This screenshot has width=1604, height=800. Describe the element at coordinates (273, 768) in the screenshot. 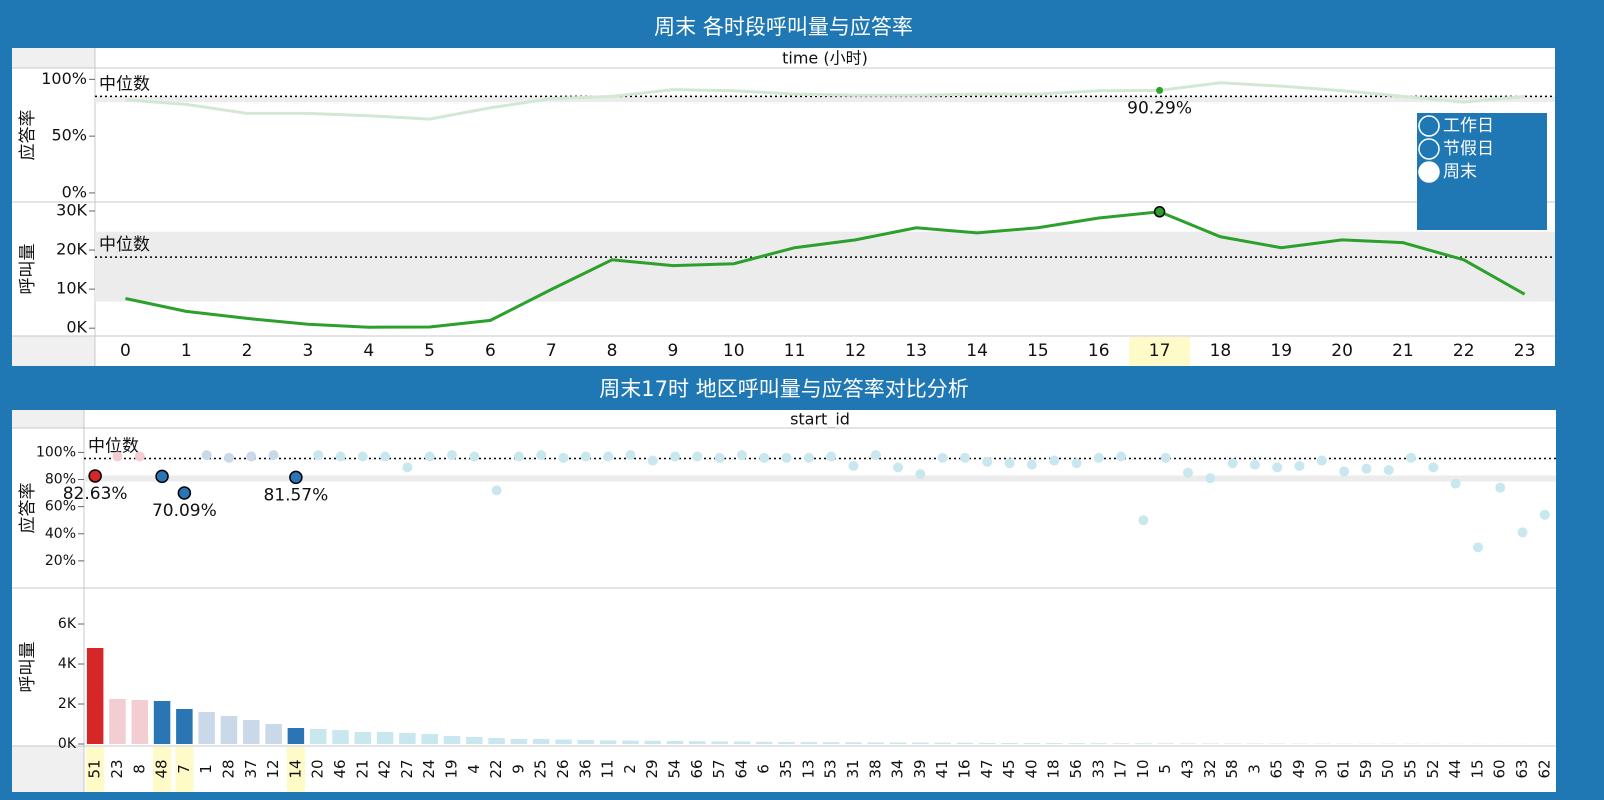

I see `x-tick-label: 12` at that location.